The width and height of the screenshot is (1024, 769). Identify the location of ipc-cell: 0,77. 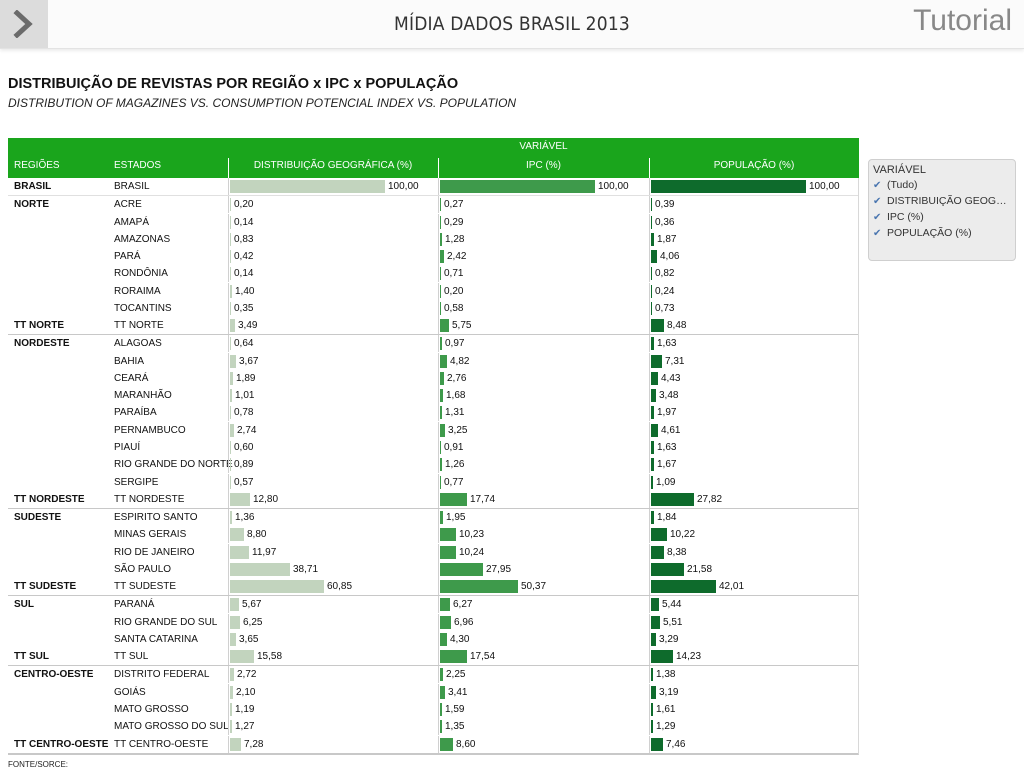
(544, 482).